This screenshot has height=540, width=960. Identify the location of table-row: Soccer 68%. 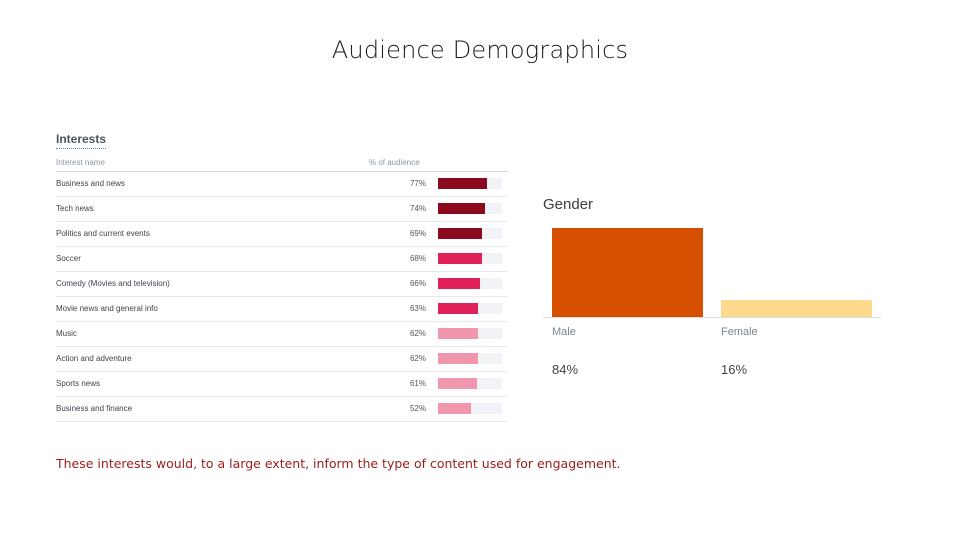
(282, 259).